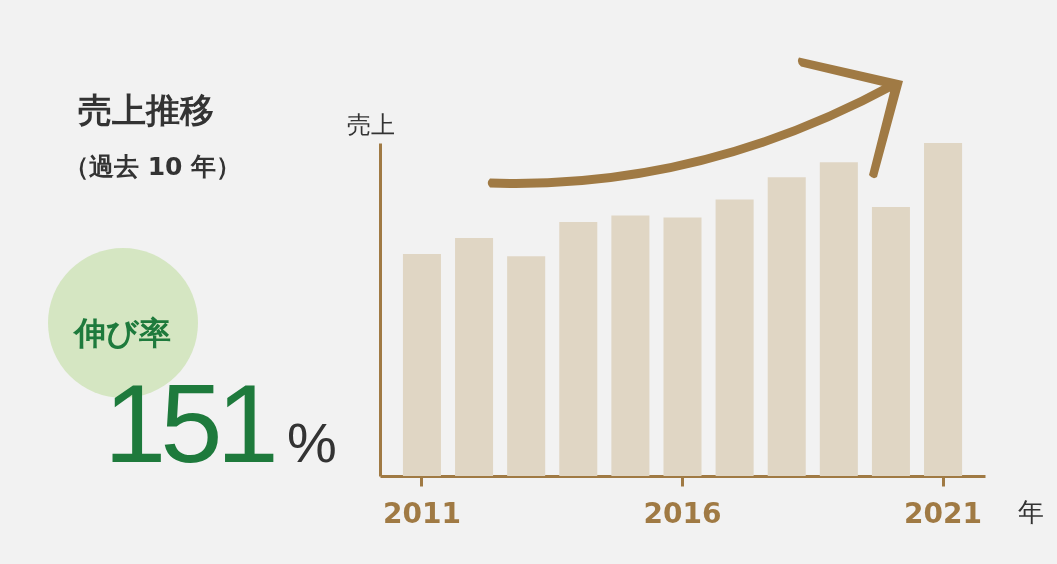 The height and width of the screenshot is (564, 1057). What do you see at coordinates (682, 513) in the screenshot?
I see `x-tick-label: 2016` at bounding box center [682, 513].